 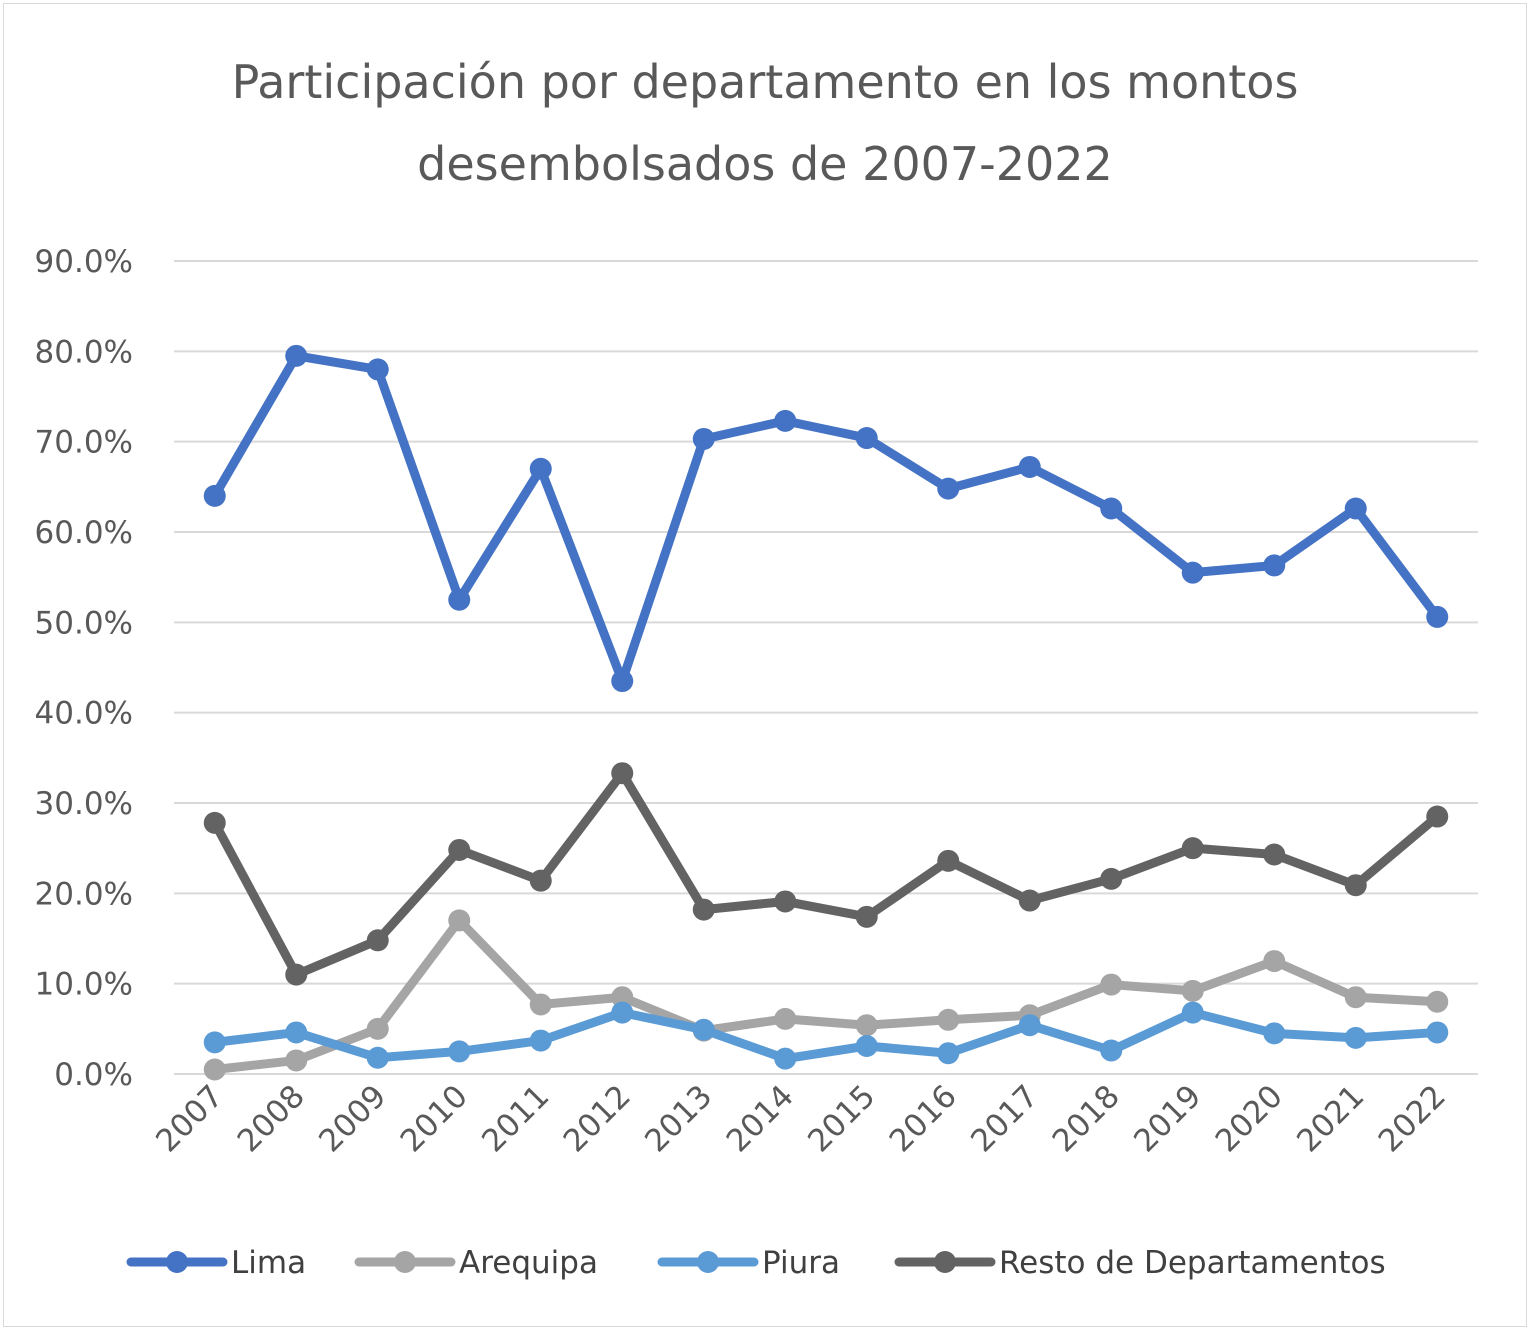 I want to click on series-line-piura, so click(x=826, y=1036).